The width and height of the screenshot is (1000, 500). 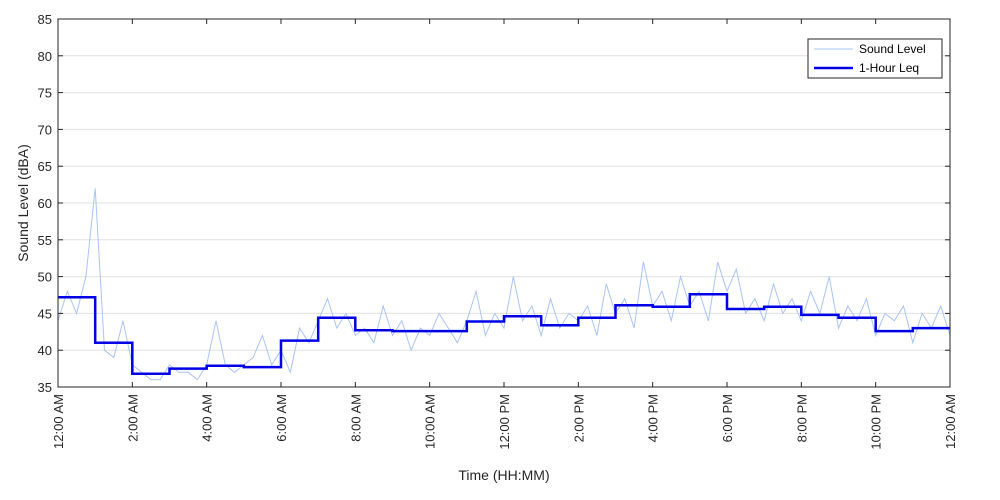 I want to click on x-tick-label: 12:00 PM, so click(x=504, y=422).